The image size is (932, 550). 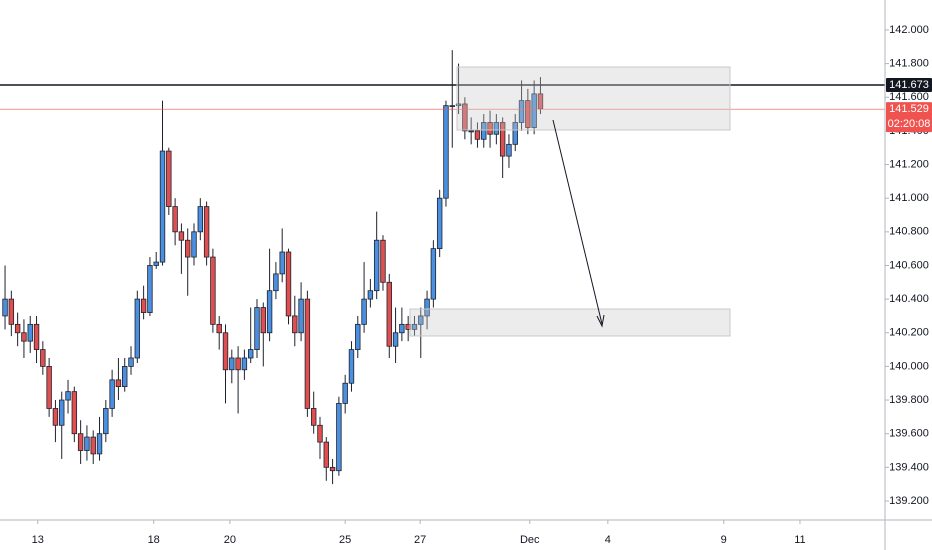 I want to click on price-label-box, so click(x=909, y=84).